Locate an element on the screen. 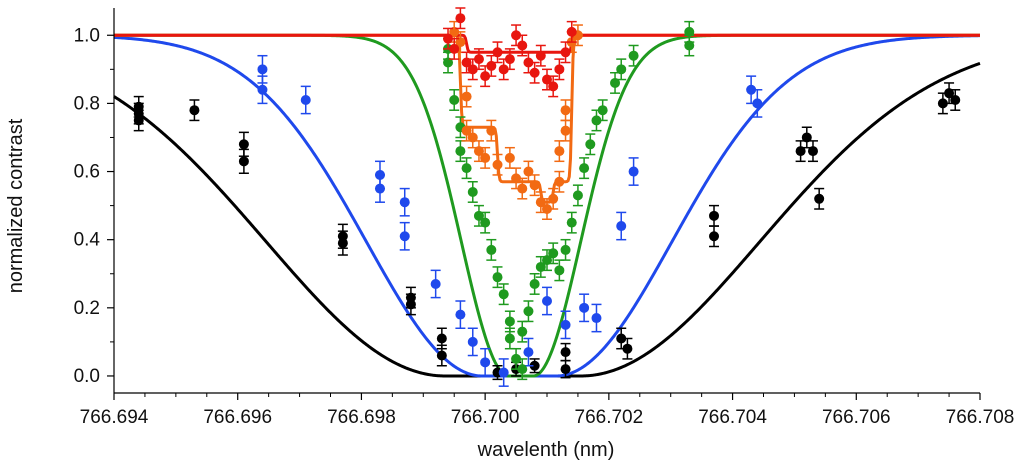  x-tick-label: 766.694 is located at coordinates (114, 417).